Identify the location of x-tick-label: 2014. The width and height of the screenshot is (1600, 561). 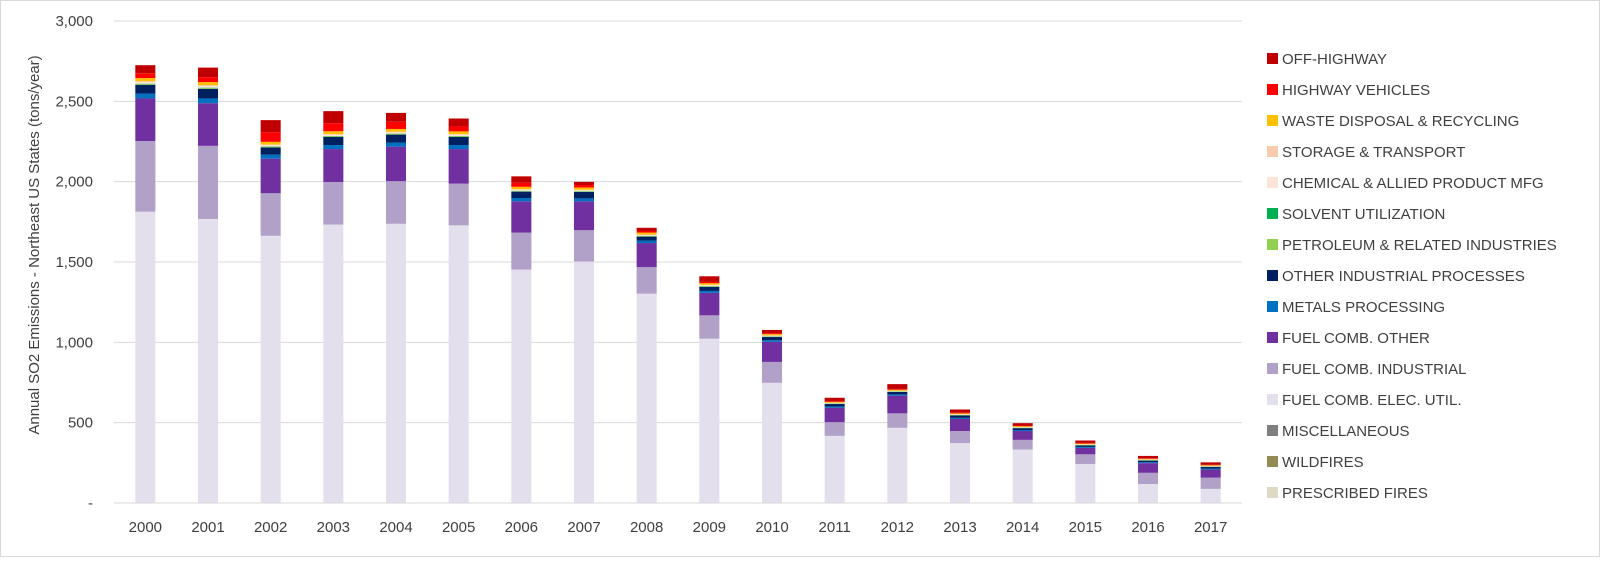
(1022, 527).